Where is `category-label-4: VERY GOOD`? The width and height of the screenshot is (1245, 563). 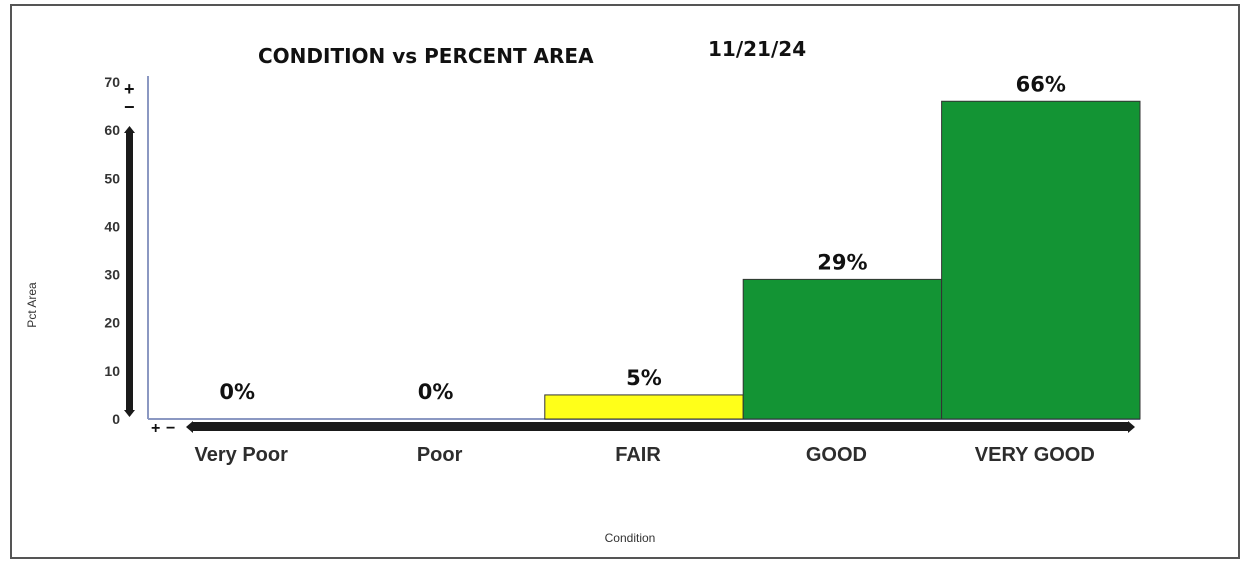 category-label-4: VERY GOOD is located at coordinates (1035, 455).